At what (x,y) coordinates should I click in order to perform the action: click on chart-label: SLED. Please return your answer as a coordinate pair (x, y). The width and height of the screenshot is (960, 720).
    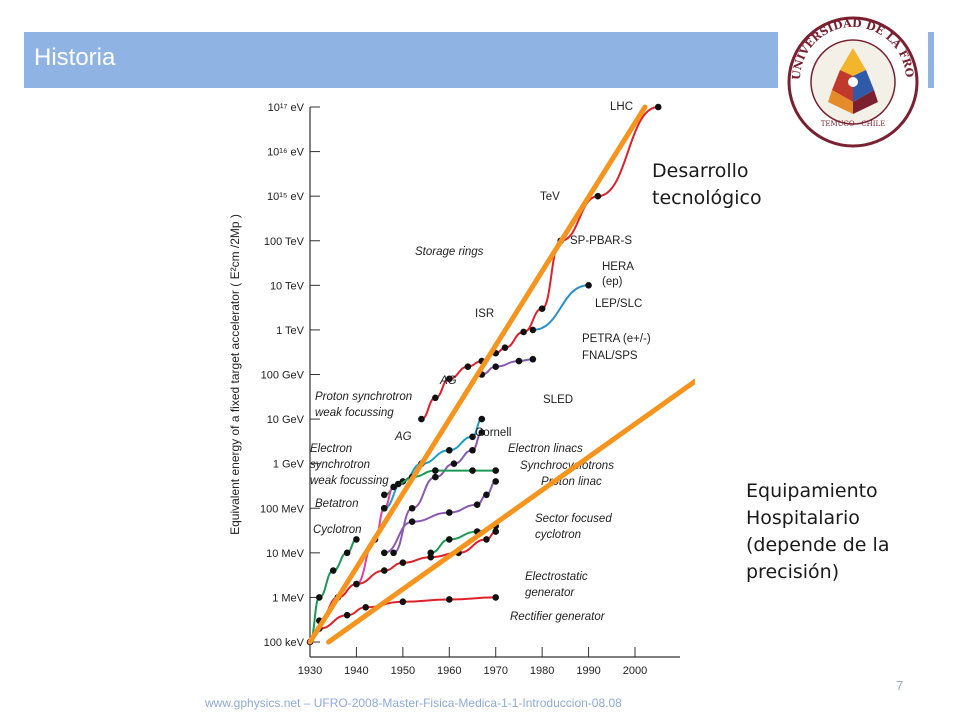
    Looking at the image, I should click on (558, 400).